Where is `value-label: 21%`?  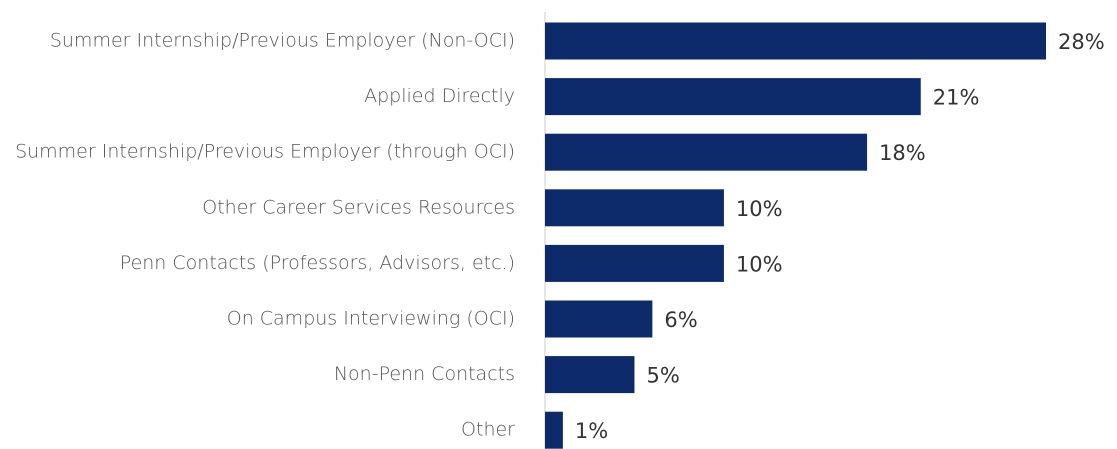 value-label: 21% is located at coordinates (956, 98).